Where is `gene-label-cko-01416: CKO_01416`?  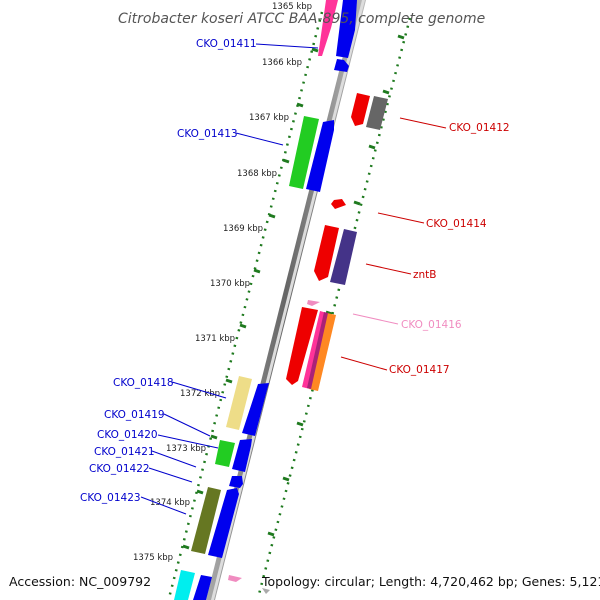
gene-label-cko-01416: CKO_01416 is located at coordinates (431, 325).